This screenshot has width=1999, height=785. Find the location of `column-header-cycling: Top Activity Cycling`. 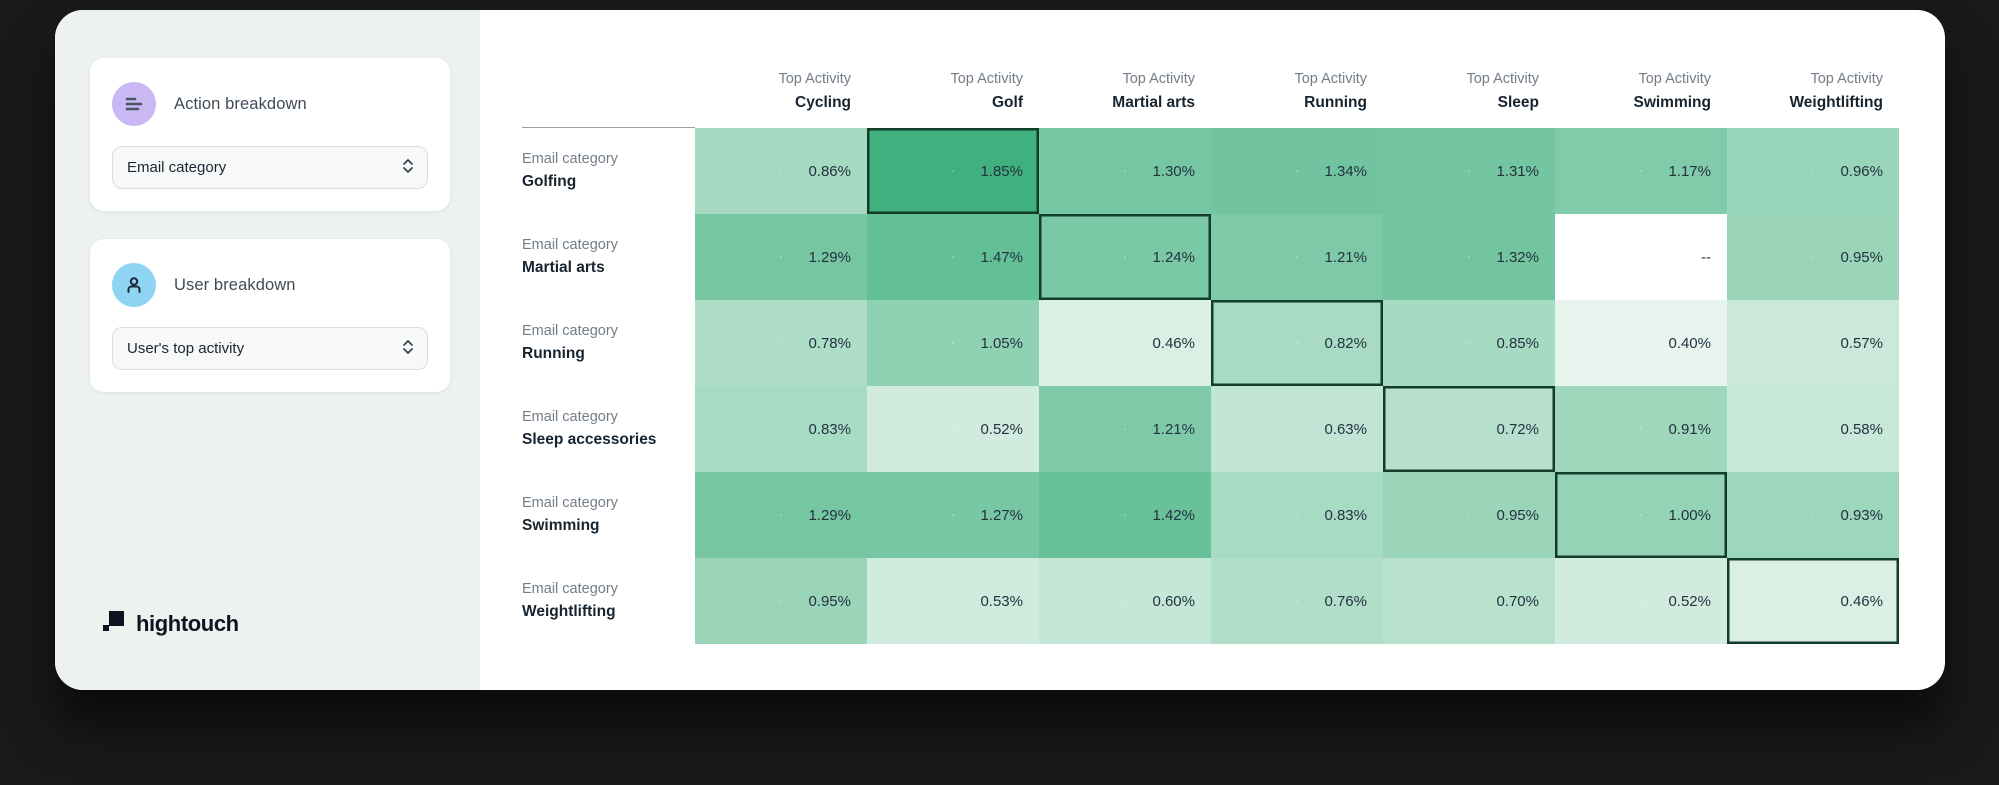

column-header-cycling: Top Activity Cycling is located at coordinates (814, 91).